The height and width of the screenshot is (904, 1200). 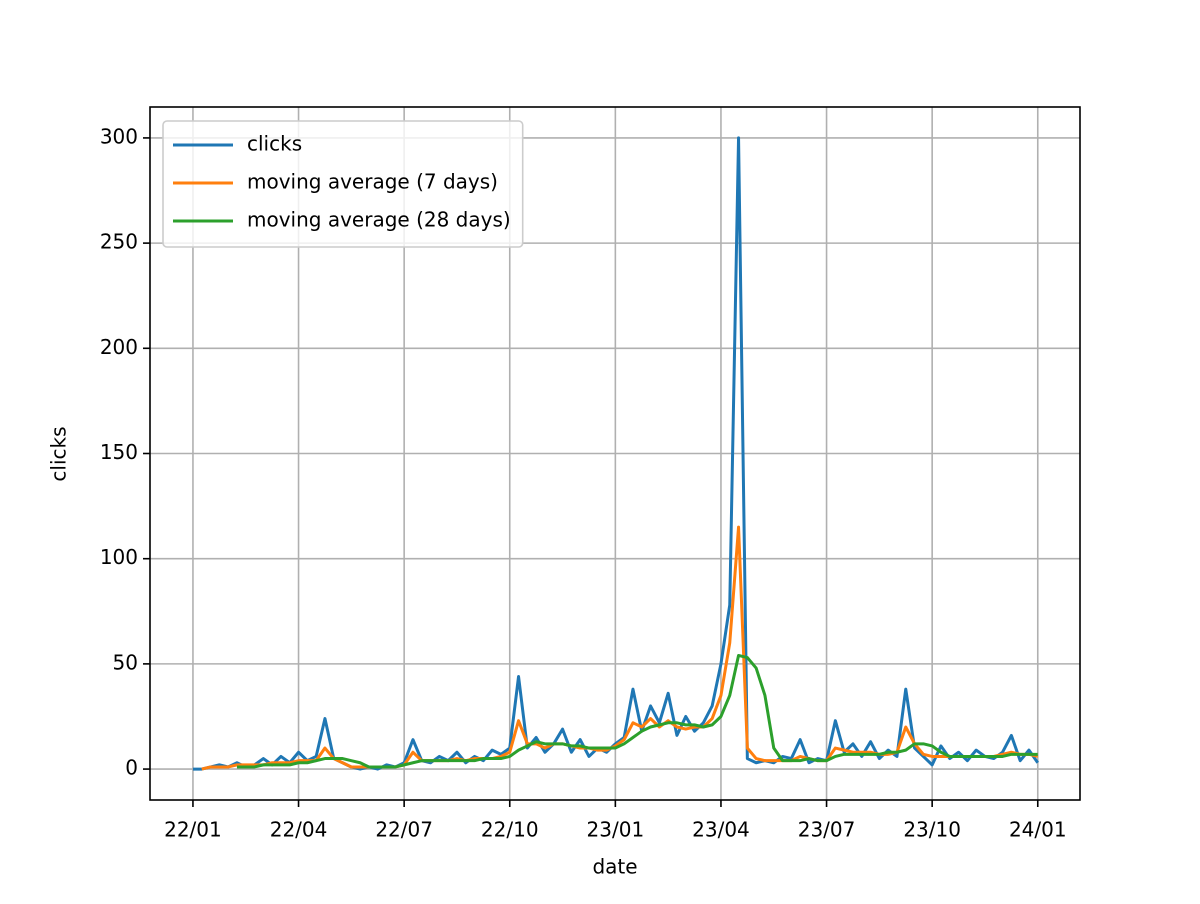 I want to click on y-tick-label: 250, so click(x=119, y=242).